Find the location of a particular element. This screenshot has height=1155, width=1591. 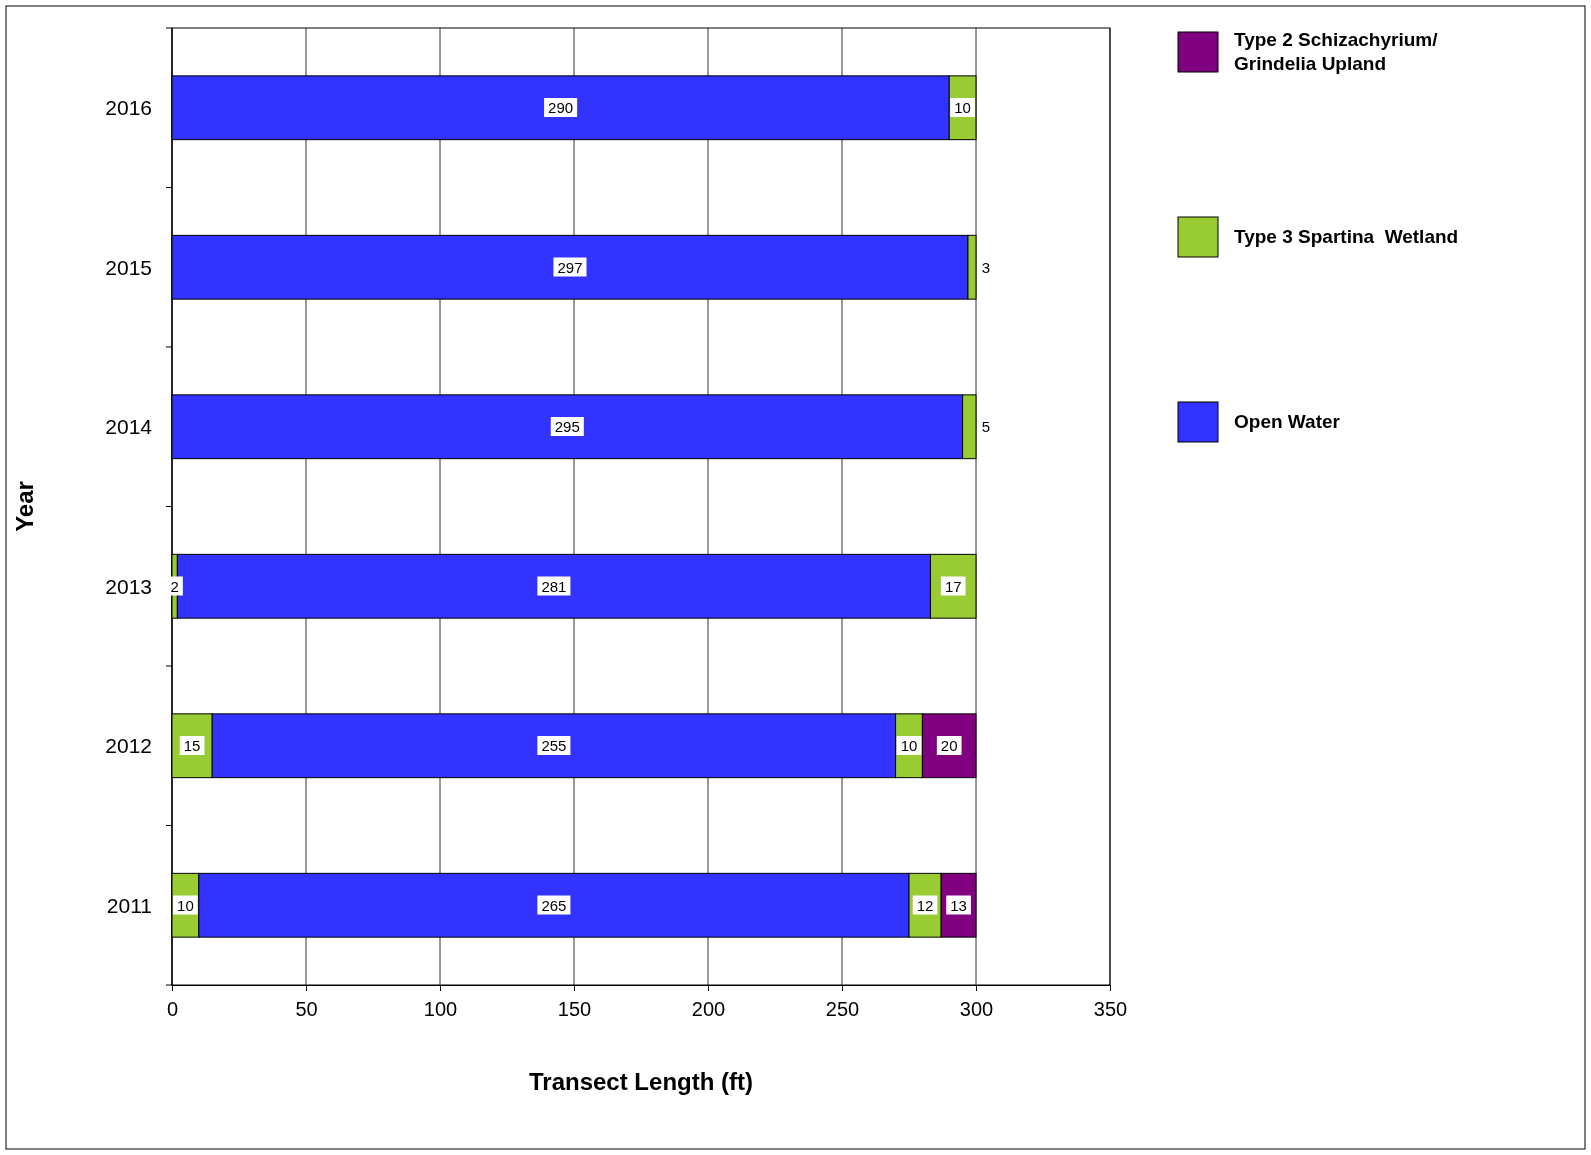

y-tick-label: 2015 is located at coordinates (128, 267).